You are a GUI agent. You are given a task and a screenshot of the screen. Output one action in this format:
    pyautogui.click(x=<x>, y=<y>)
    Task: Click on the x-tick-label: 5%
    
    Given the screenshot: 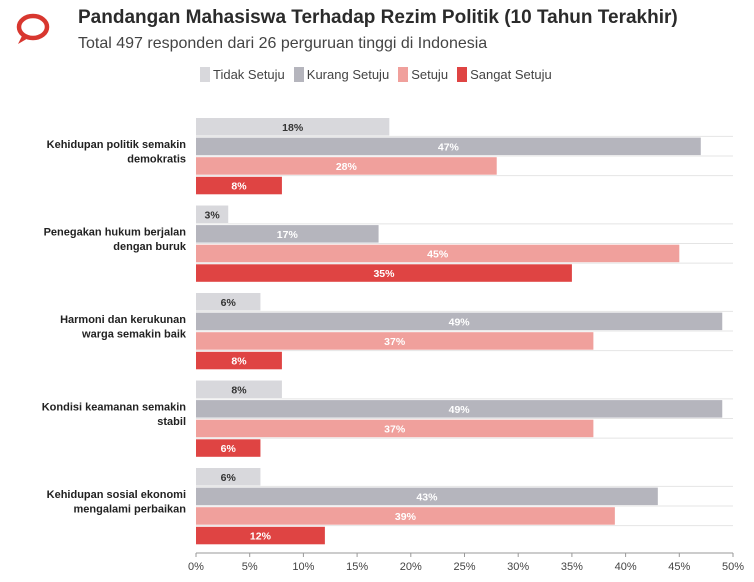 What is the action you would take?
    pyautogui.click(x=250, y=567)
    